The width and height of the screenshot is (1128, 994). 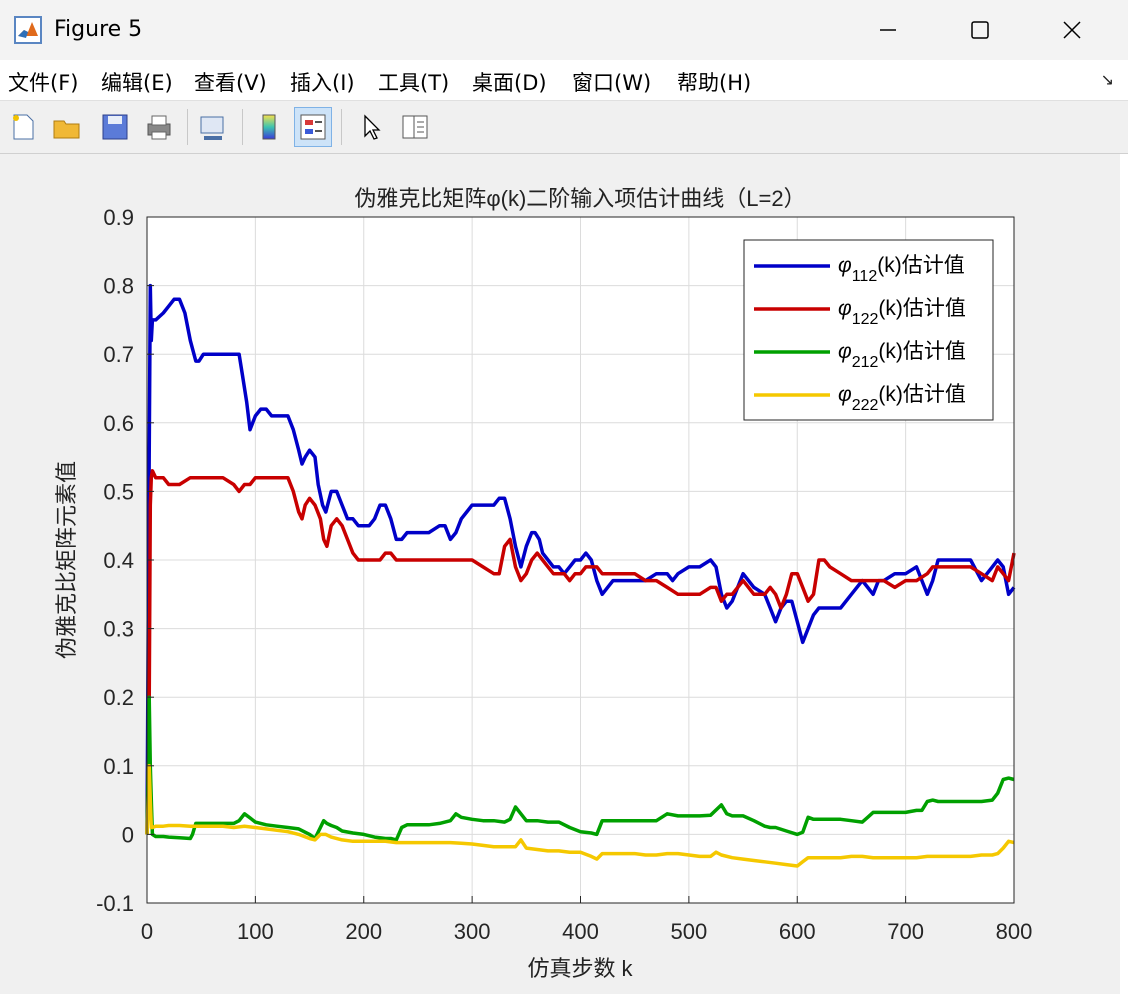 What do you see at coordinates (98, 29) in the screenshot?
I see `window-title: Figure 5` at bounding box center [98, 29].